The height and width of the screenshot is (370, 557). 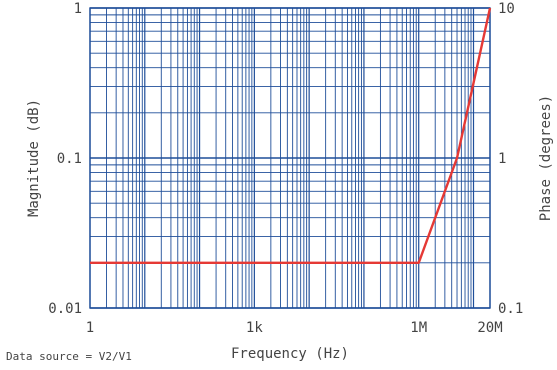 I want to click on data-source-note: Data source = V2/V1, so click(x=69, y=356).